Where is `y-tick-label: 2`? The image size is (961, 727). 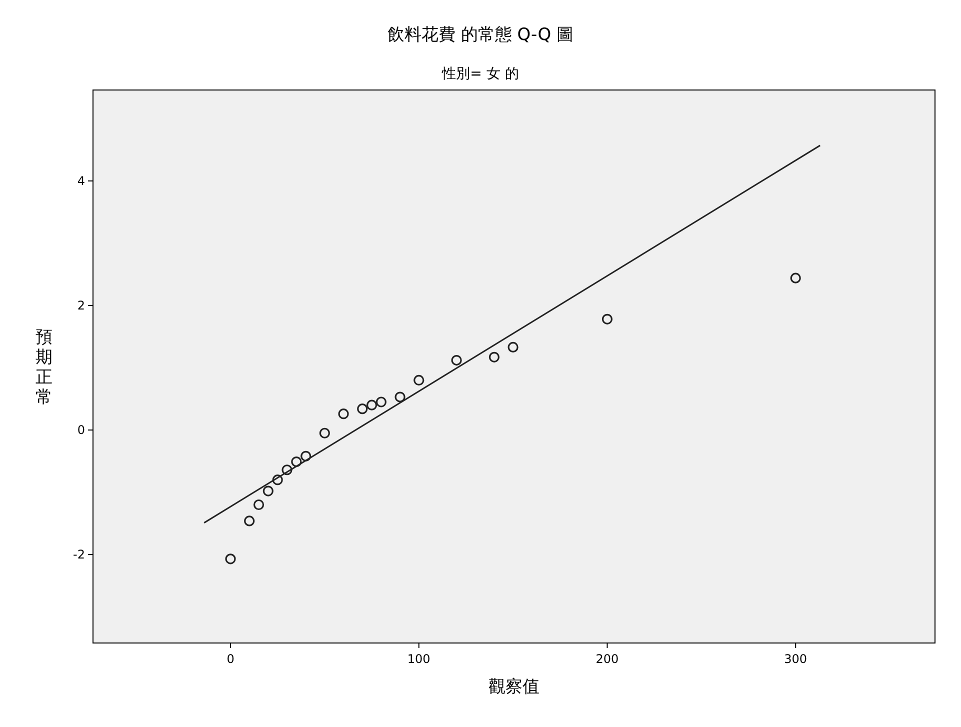 y-tick-label: 2 is located at coordinates (81, 305).